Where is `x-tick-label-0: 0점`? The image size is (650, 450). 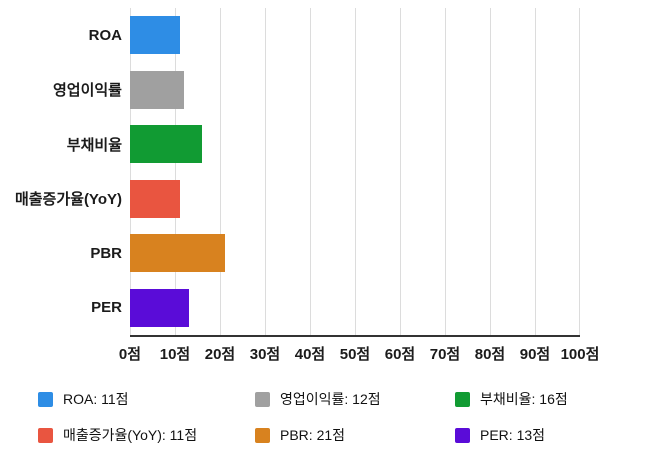 x-tick-label-0: 0점 is located at coordinates (130, 354).